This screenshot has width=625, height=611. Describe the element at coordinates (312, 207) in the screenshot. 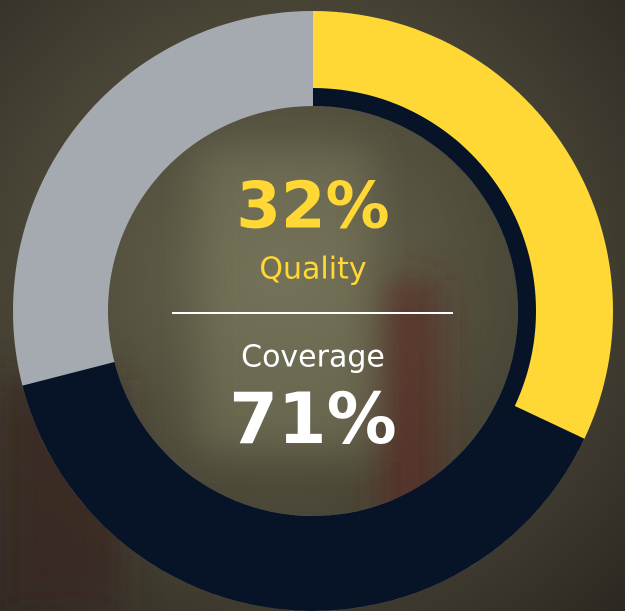

I see `quality-value: 32%` at that location.